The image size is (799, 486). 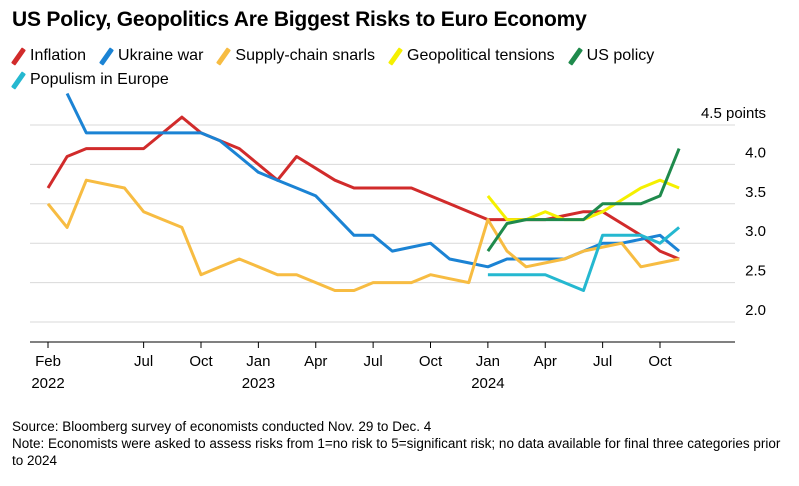 I want to click on series-line-us-policy, so click(x=583, y=200).